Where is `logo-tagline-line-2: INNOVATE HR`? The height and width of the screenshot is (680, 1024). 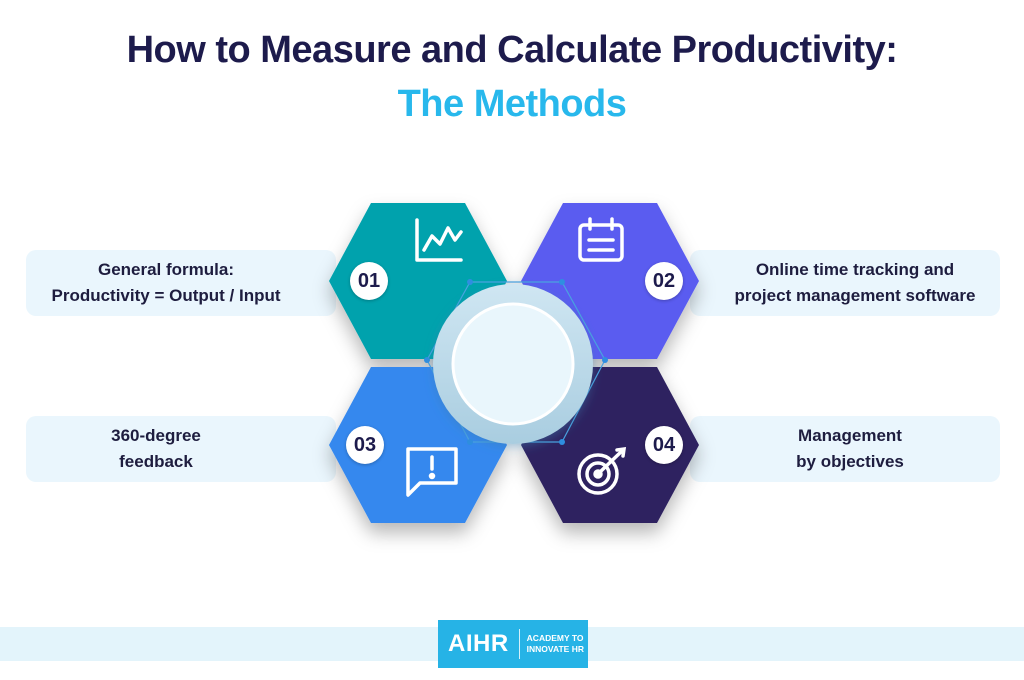 logo-tagline-line-2: INNOVATE HR is located at coordinates (555, 649).